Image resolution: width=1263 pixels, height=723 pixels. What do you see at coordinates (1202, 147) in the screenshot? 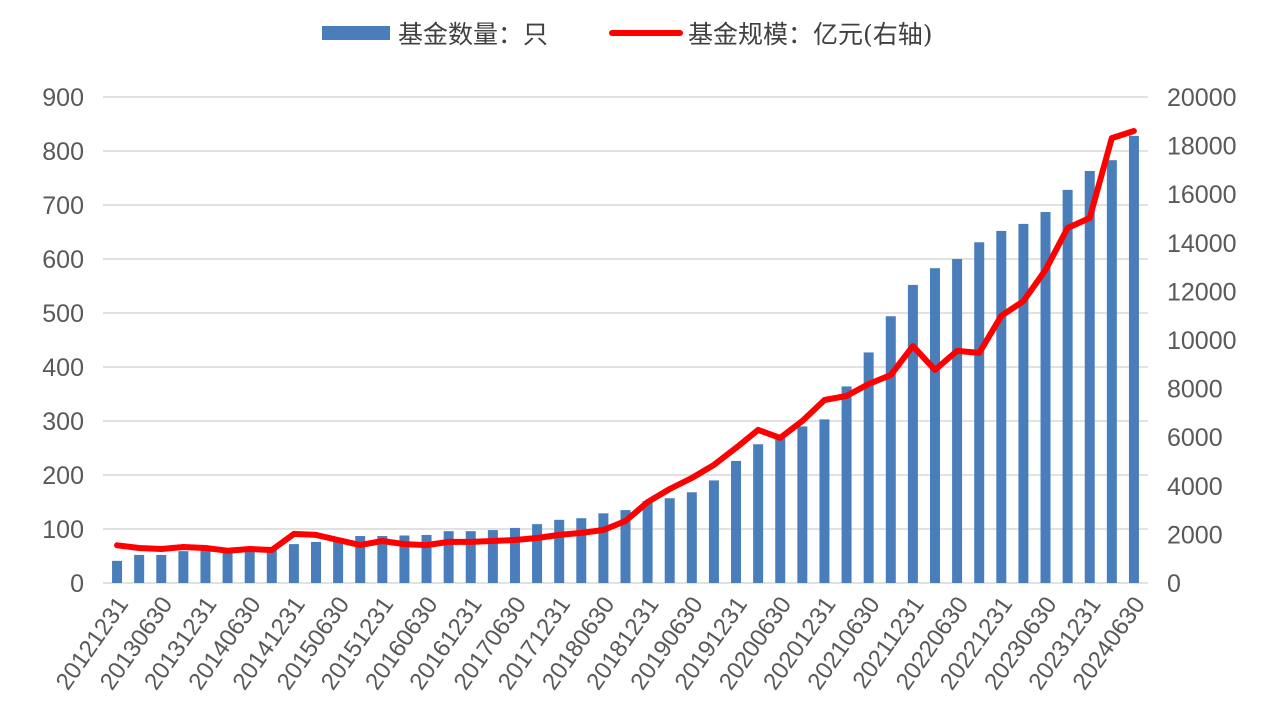
I see `y-right-tick-label: 18000` at bounding box center [1202, 147].